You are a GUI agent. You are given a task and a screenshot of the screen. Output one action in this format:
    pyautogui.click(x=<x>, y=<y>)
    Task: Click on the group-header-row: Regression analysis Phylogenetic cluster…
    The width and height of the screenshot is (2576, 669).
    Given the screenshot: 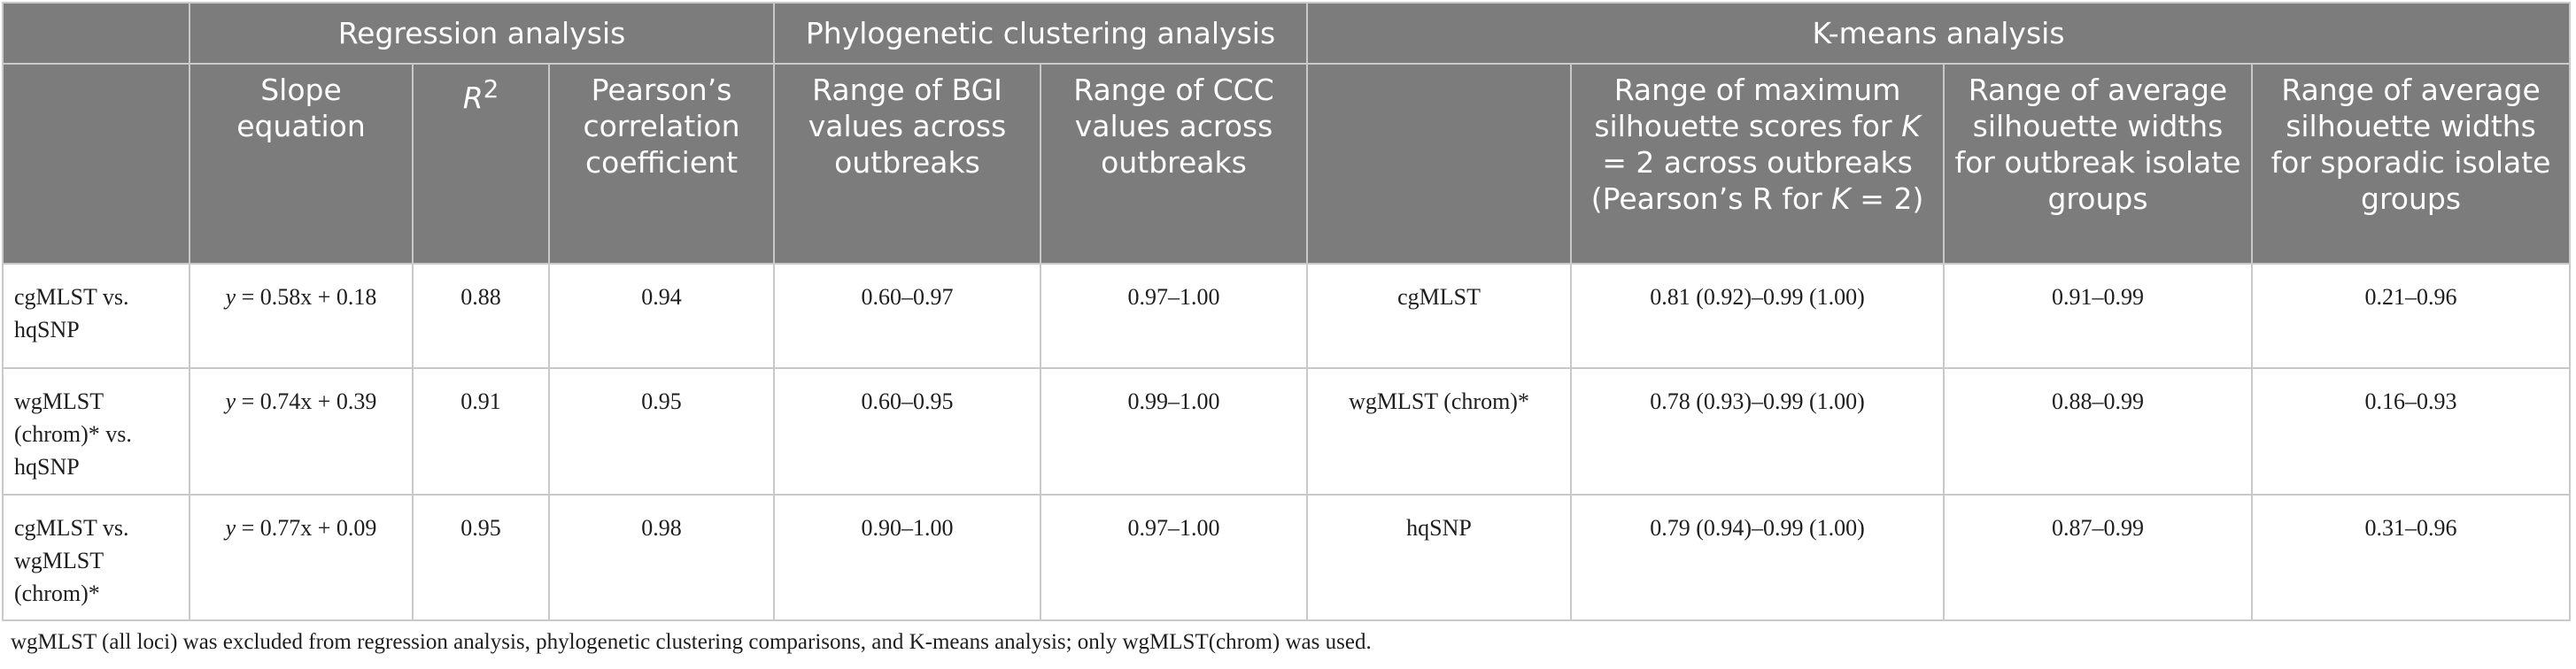 What is the action you would take?
    pyautogui.click(x=1287, y=33)
    